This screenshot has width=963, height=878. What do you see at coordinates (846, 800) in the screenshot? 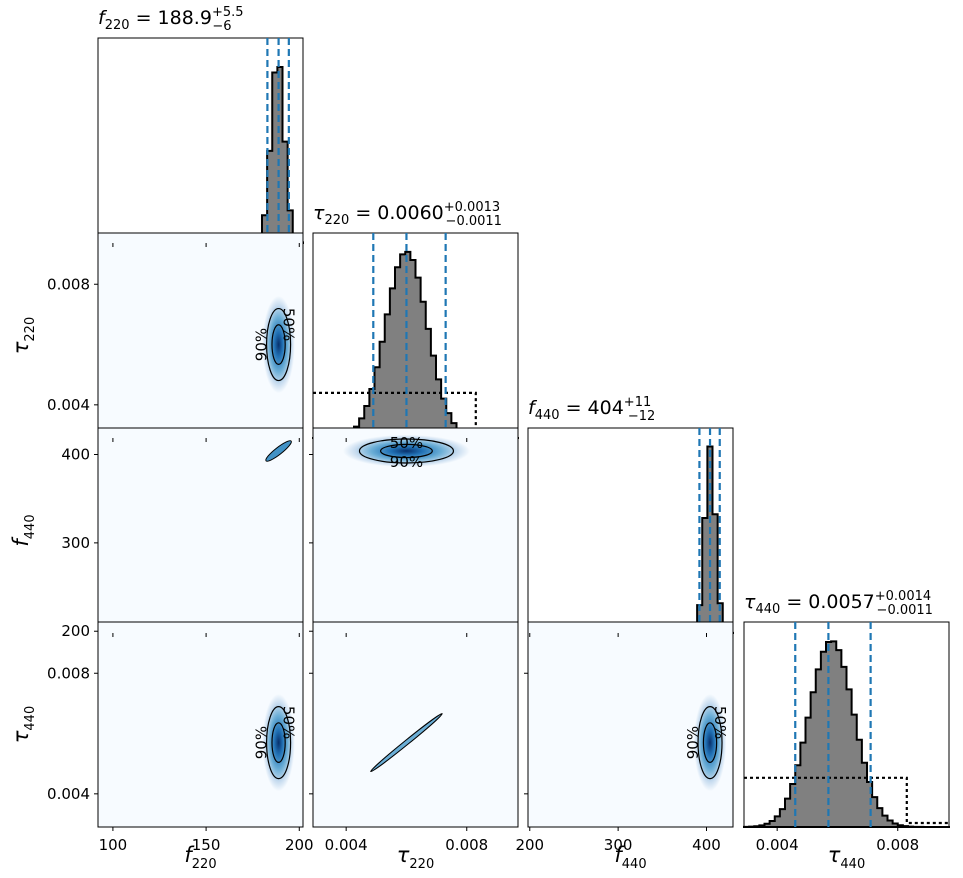
I see `prior-histogram` at bounding box center [846, 800].